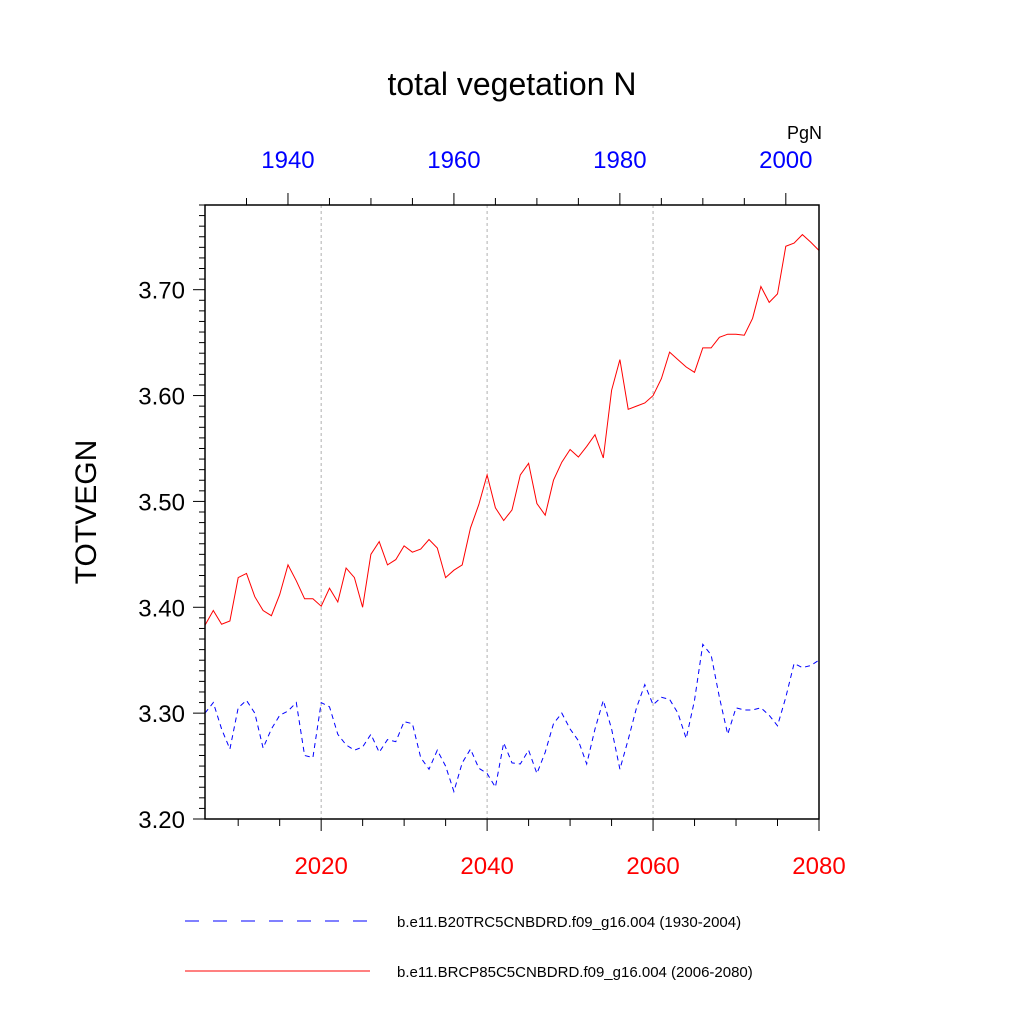 This screenshot has height=1029, width=1024. I want to click on y-tick-label: 3.20, so click(161, 820).